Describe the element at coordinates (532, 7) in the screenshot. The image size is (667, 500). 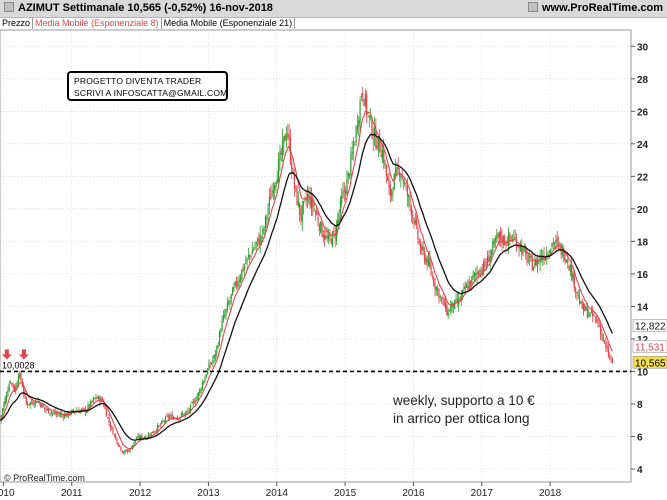
I see `window-icon-right` at that location.